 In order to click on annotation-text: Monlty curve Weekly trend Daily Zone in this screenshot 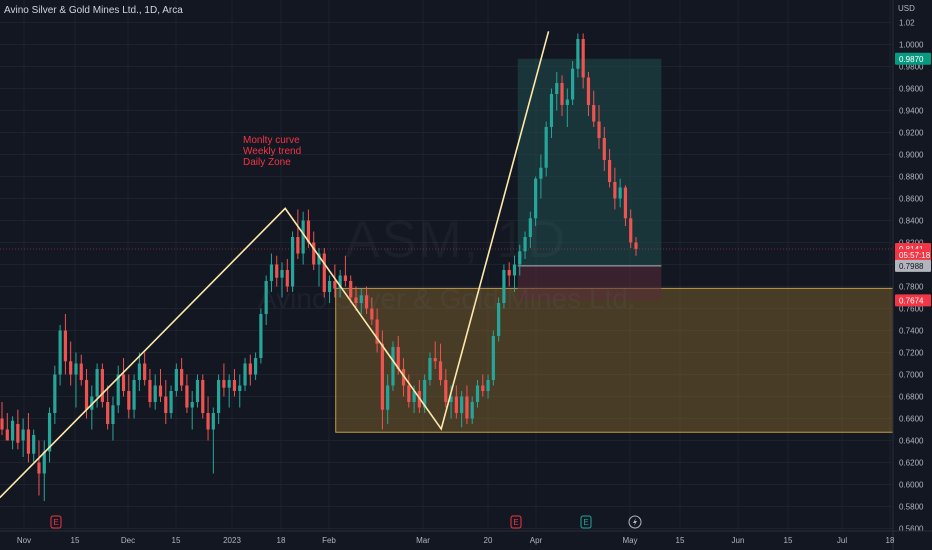, I will do `click(272, 151)`.